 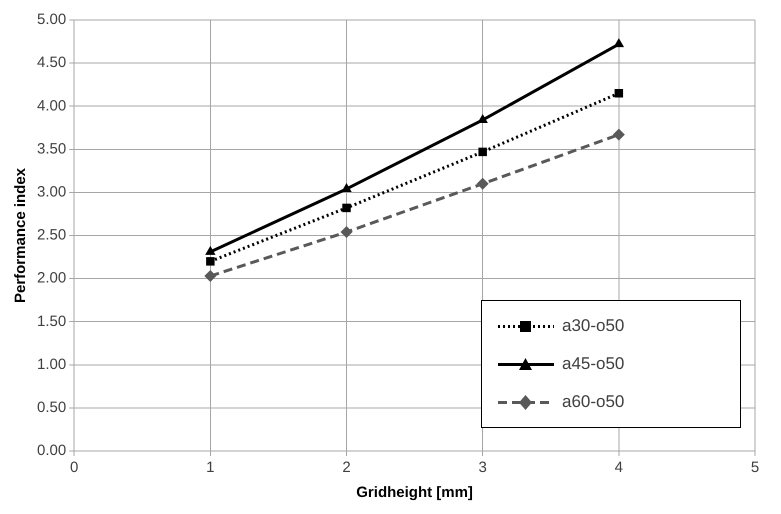 I want to click on x-tick-label: 5, so click(x=755, y=467).